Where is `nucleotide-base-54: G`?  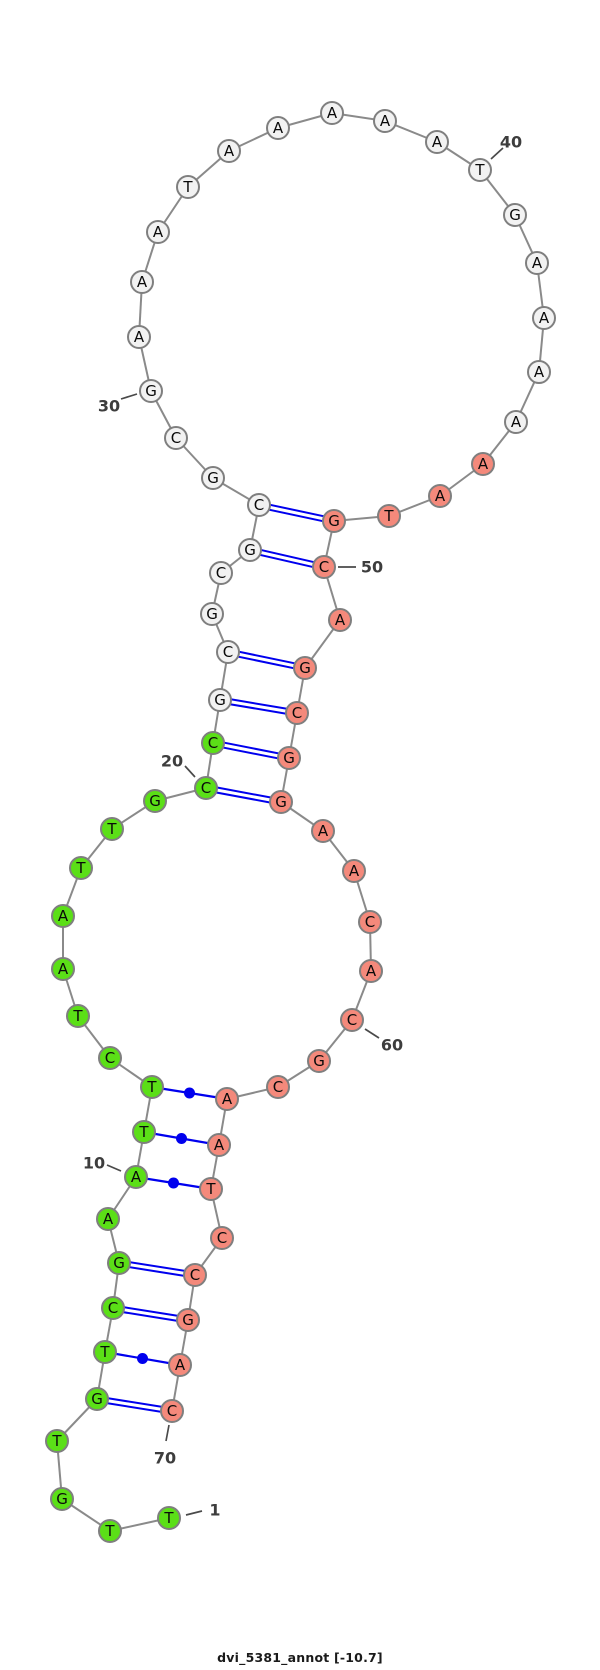 nucleotide-base-54: G is located at coordinates (289, 758).